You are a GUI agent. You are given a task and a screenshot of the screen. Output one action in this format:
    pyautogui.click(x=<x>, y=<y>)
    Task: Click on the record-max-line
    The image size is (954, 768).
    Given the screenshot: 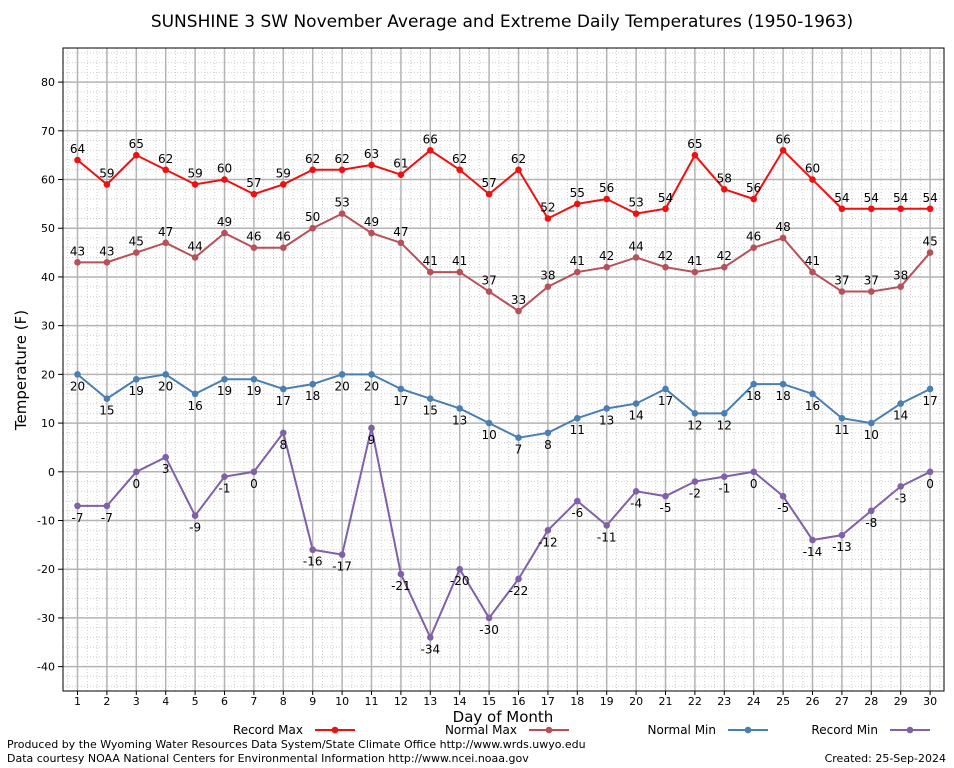 What is the action you would take?
    pyautogui.click(x=503, y=184)
    